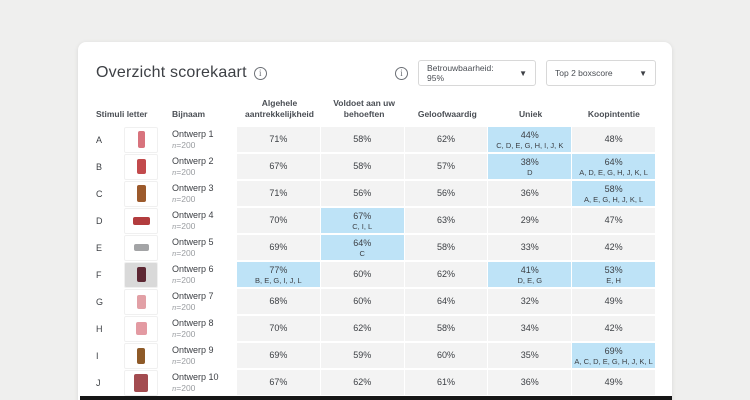 This screenshot has width=750, height=400. I want to click on stimuli-letter: B, so click(99, 166).